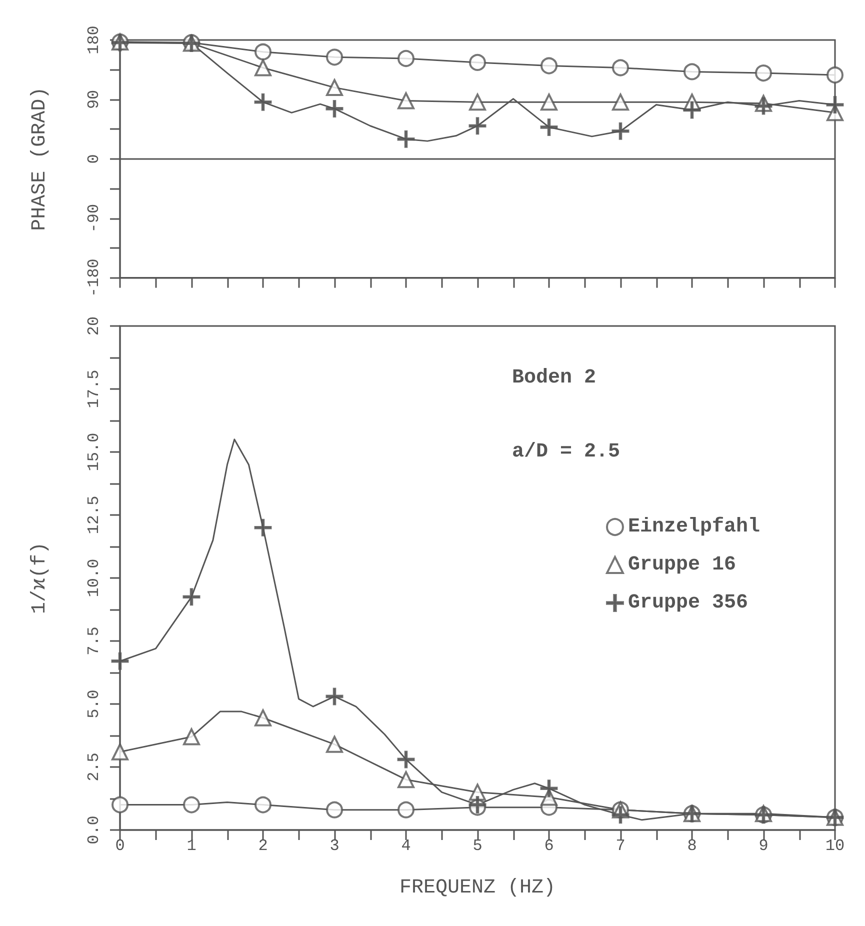  Describe the element at coordinates (335, 846) in the screenshot. I see `x-tick-label: 3` at that location.